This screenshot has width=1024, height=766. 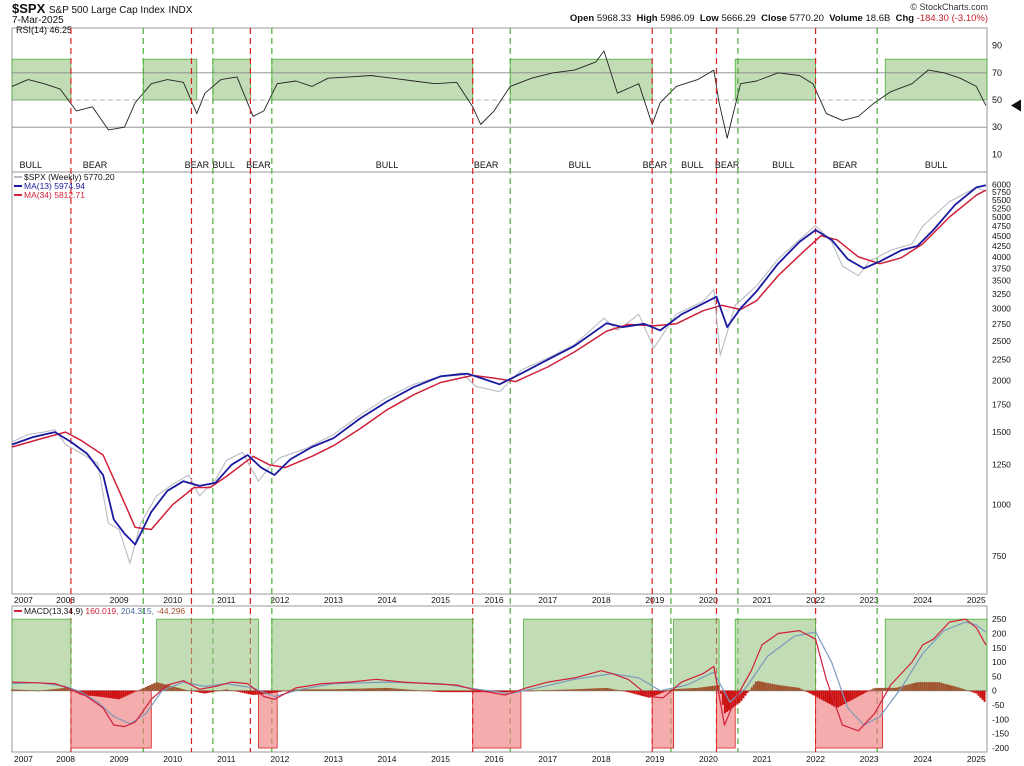 I want to click on regime-label: BEAR, so click(x=197, y=165).